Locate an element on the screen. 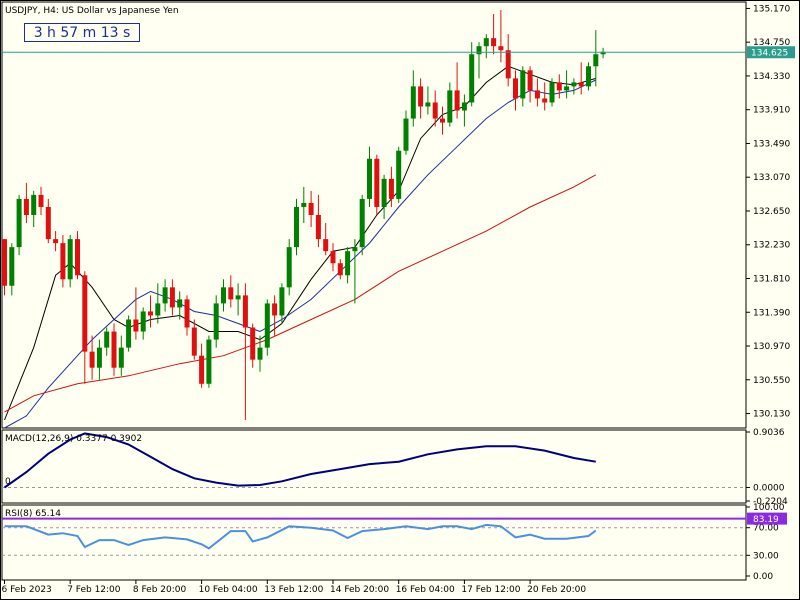 Image resolution: width=800 pixels, height=600 pixels. price-tick-label: 133.070 is located at coordinates (771, 178).